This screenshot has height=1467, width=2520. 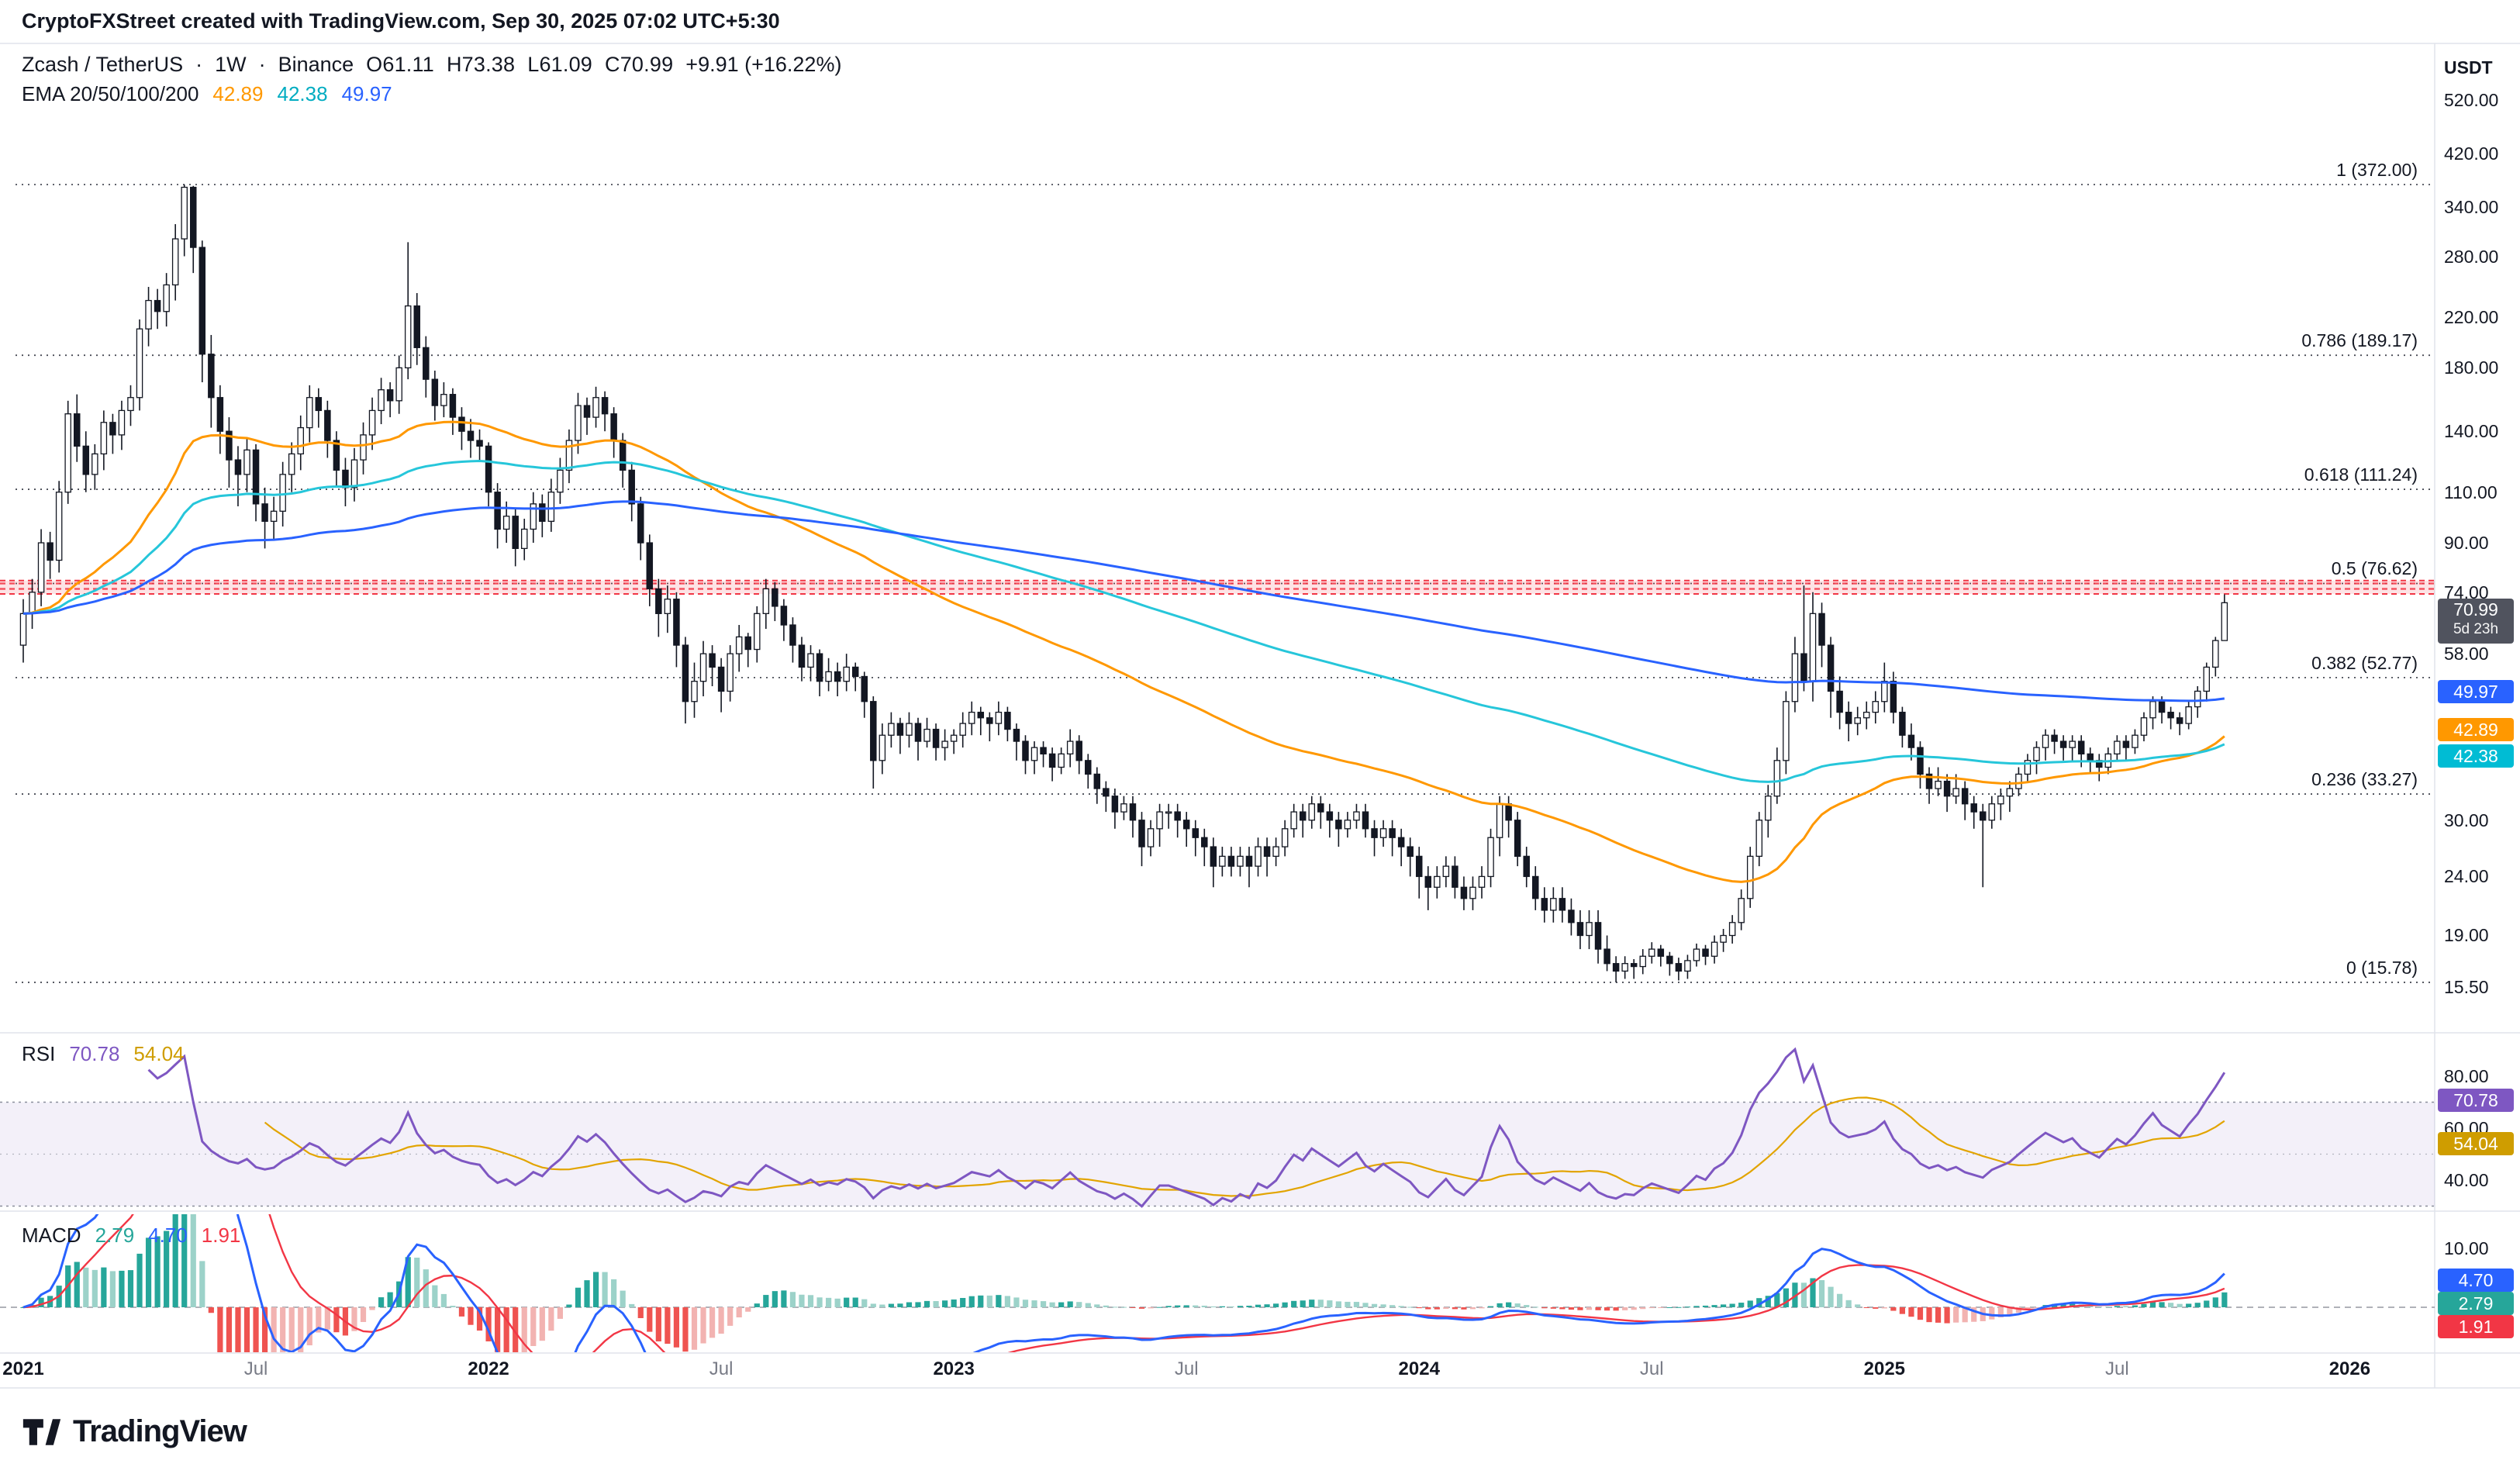 I want to click on macd-signal-value: 1.91, so click(x=221, y=1235).